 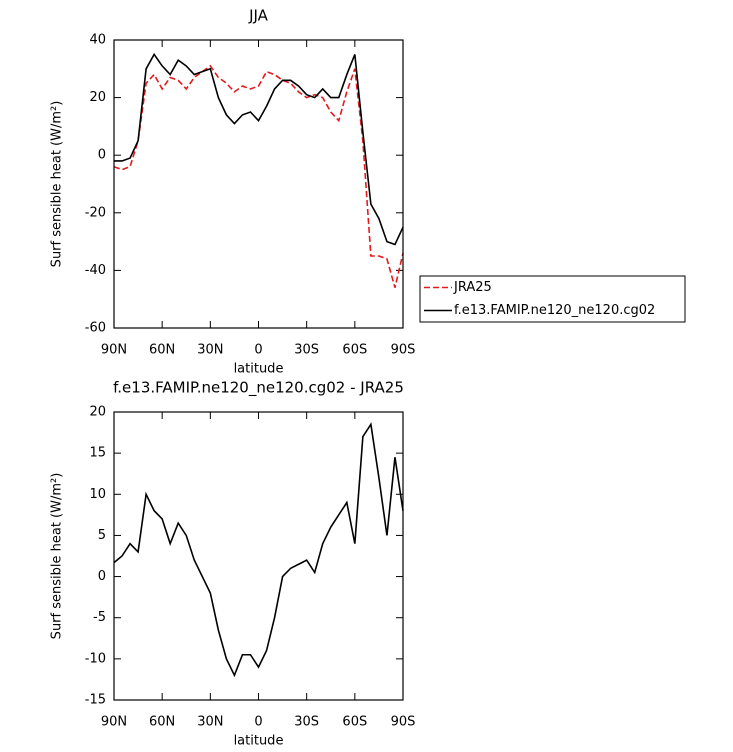 I want to click on y-tick-label: 10, so click(x=97, y=494).